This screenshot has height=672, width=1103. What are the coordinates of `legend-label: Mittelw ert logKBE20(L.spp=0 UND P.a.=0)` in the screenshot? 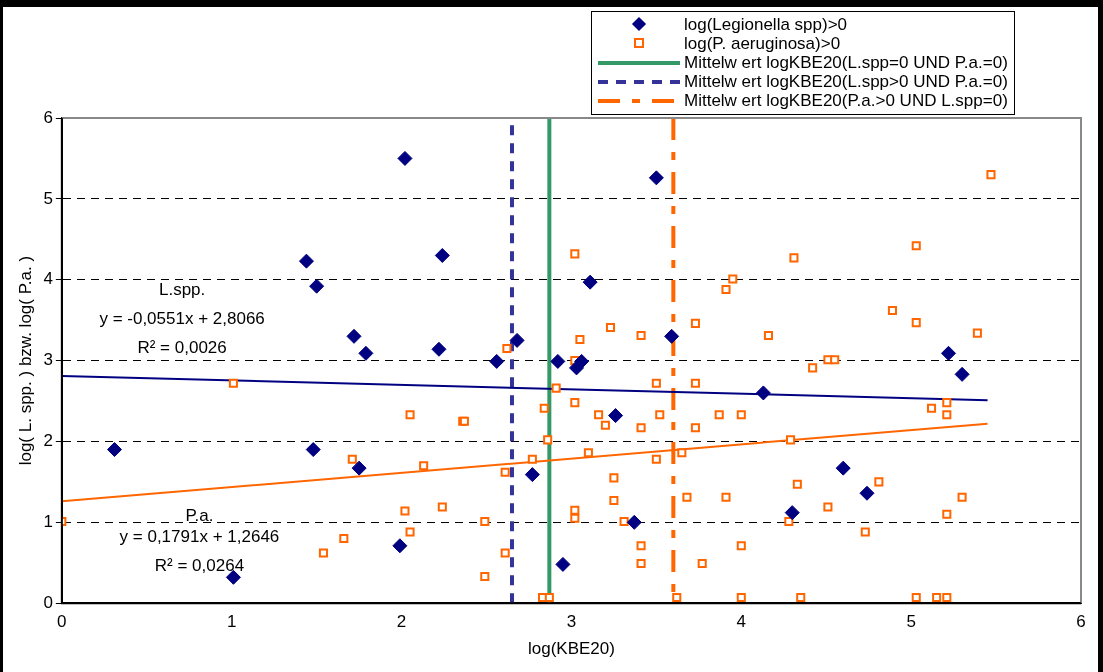 It's located at (846, 62).